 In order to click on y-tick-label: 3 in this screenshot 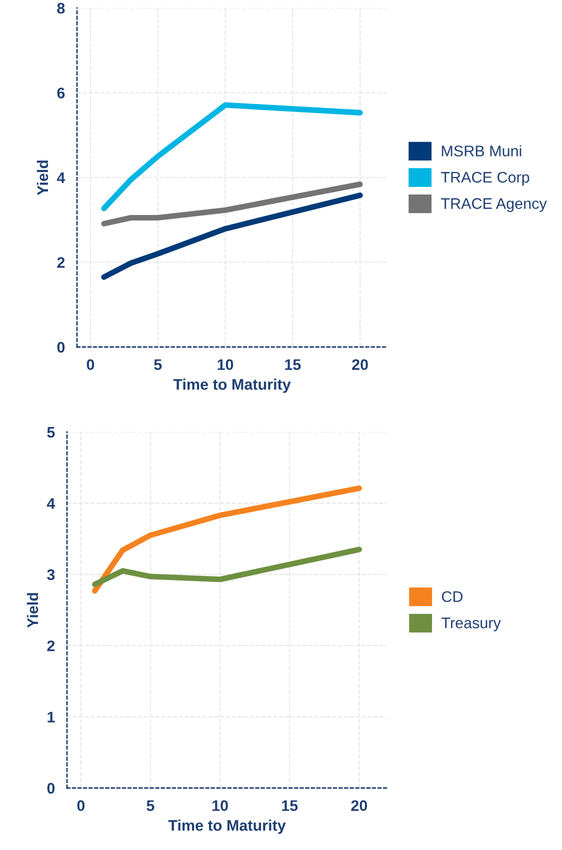, I will do `click(51, 574)`.